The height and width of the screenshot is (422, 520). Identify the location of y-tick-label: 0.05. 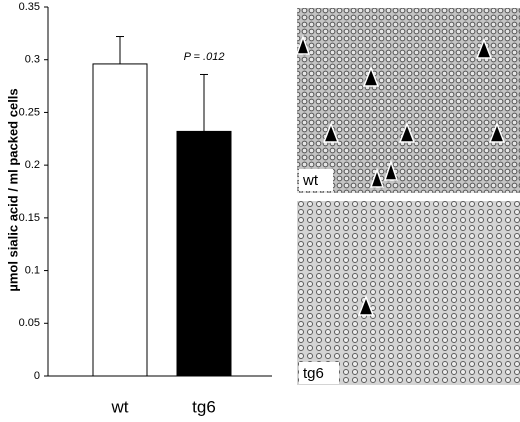
(29, 323).